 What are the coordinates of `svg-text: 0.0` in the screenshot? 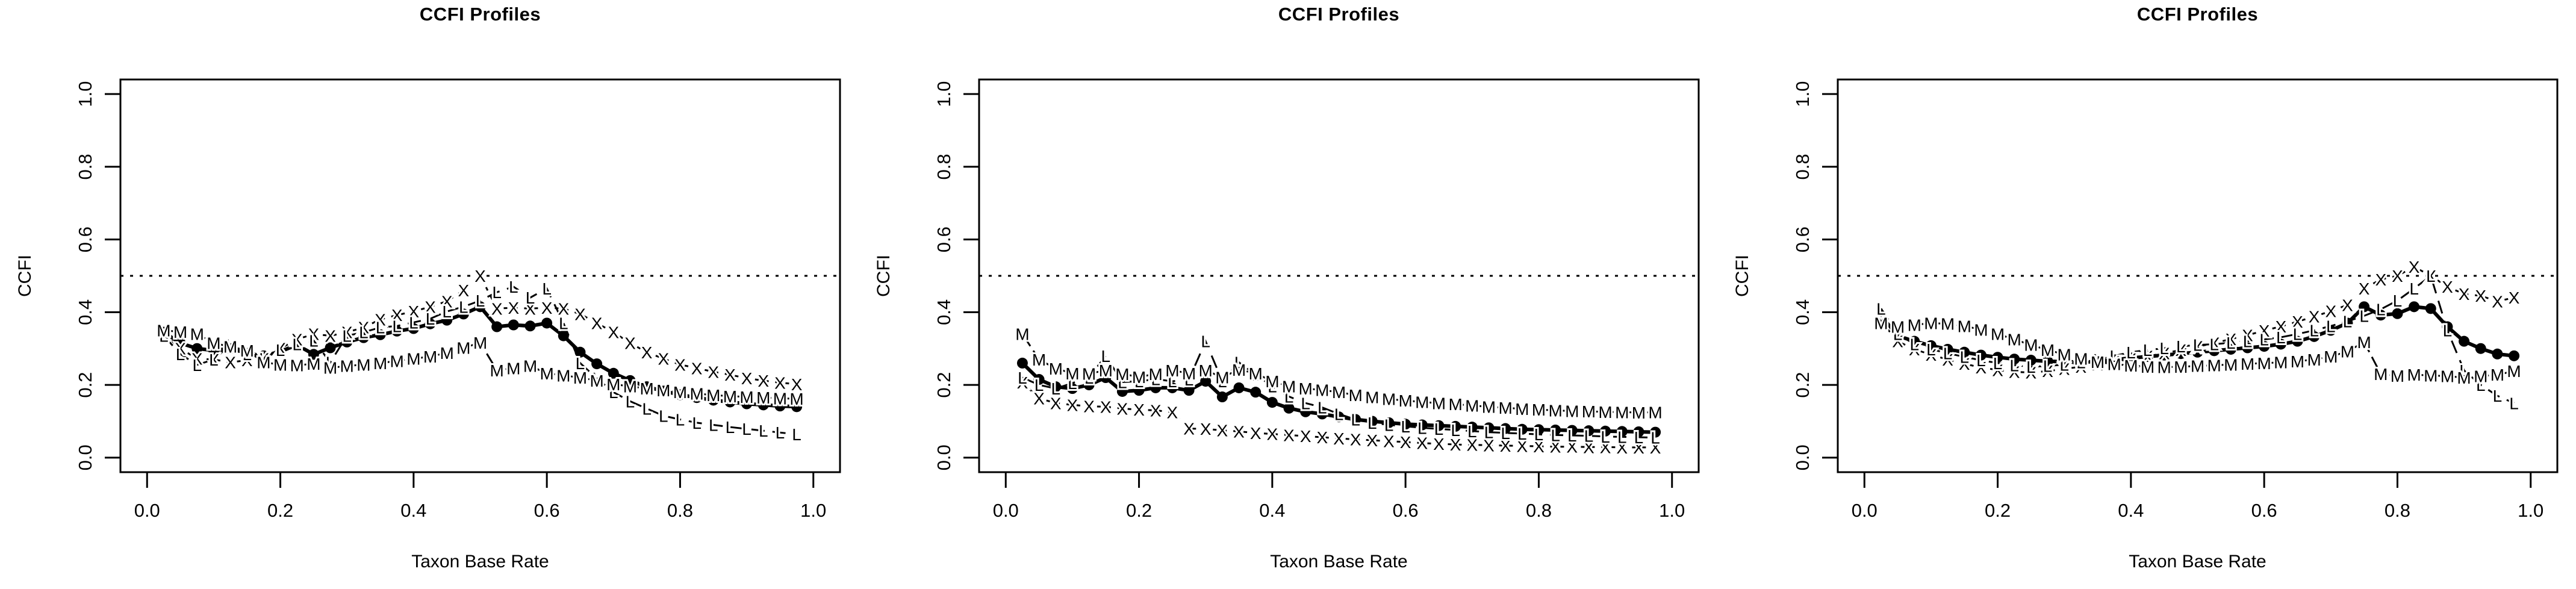 It's located at (147, 510).